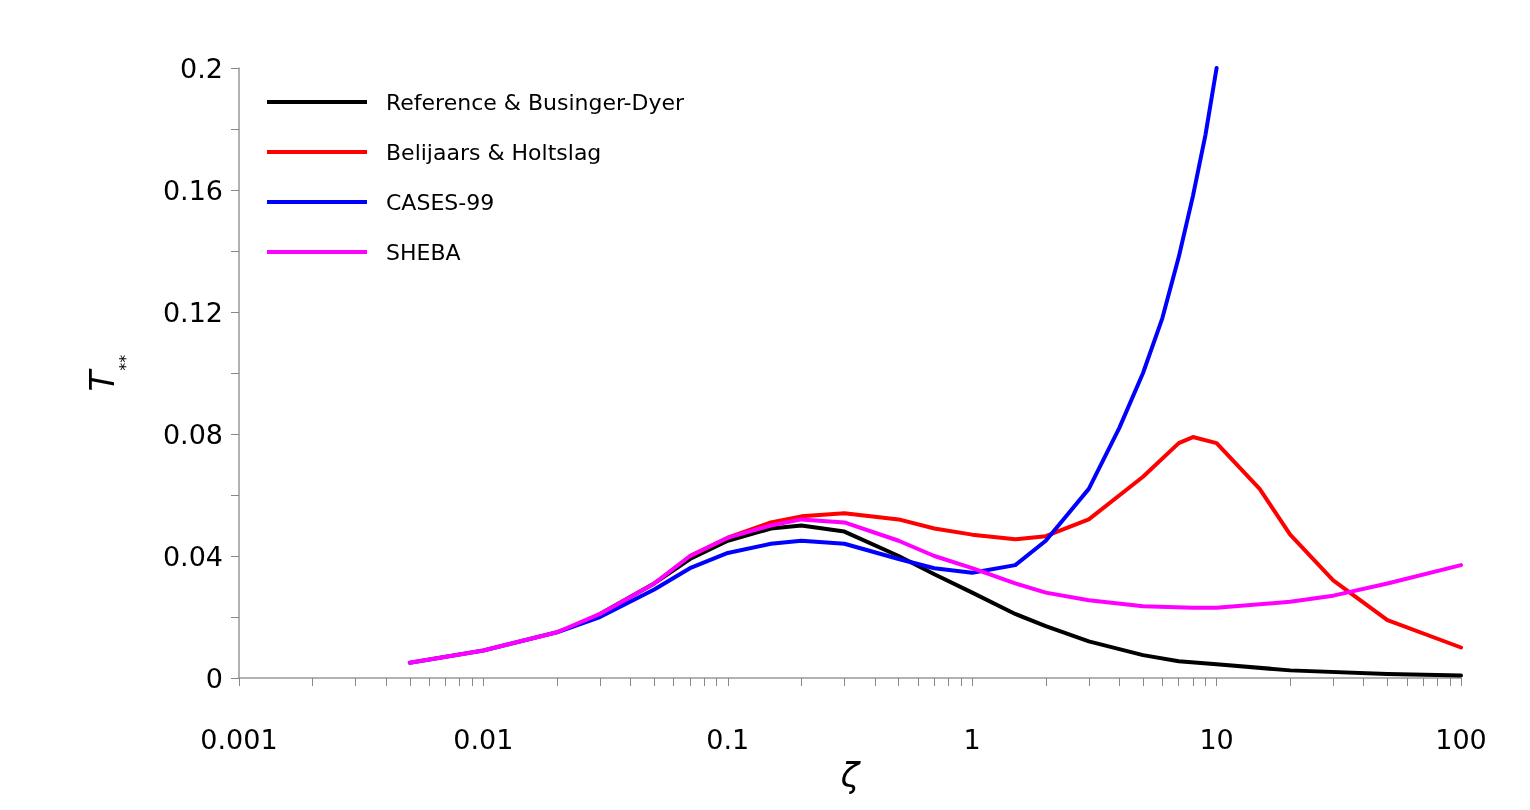  What do you see at coordinates (108, 373) in the screenshot?
I see `y-axis-title: T**` at bounding box center [108, 373].